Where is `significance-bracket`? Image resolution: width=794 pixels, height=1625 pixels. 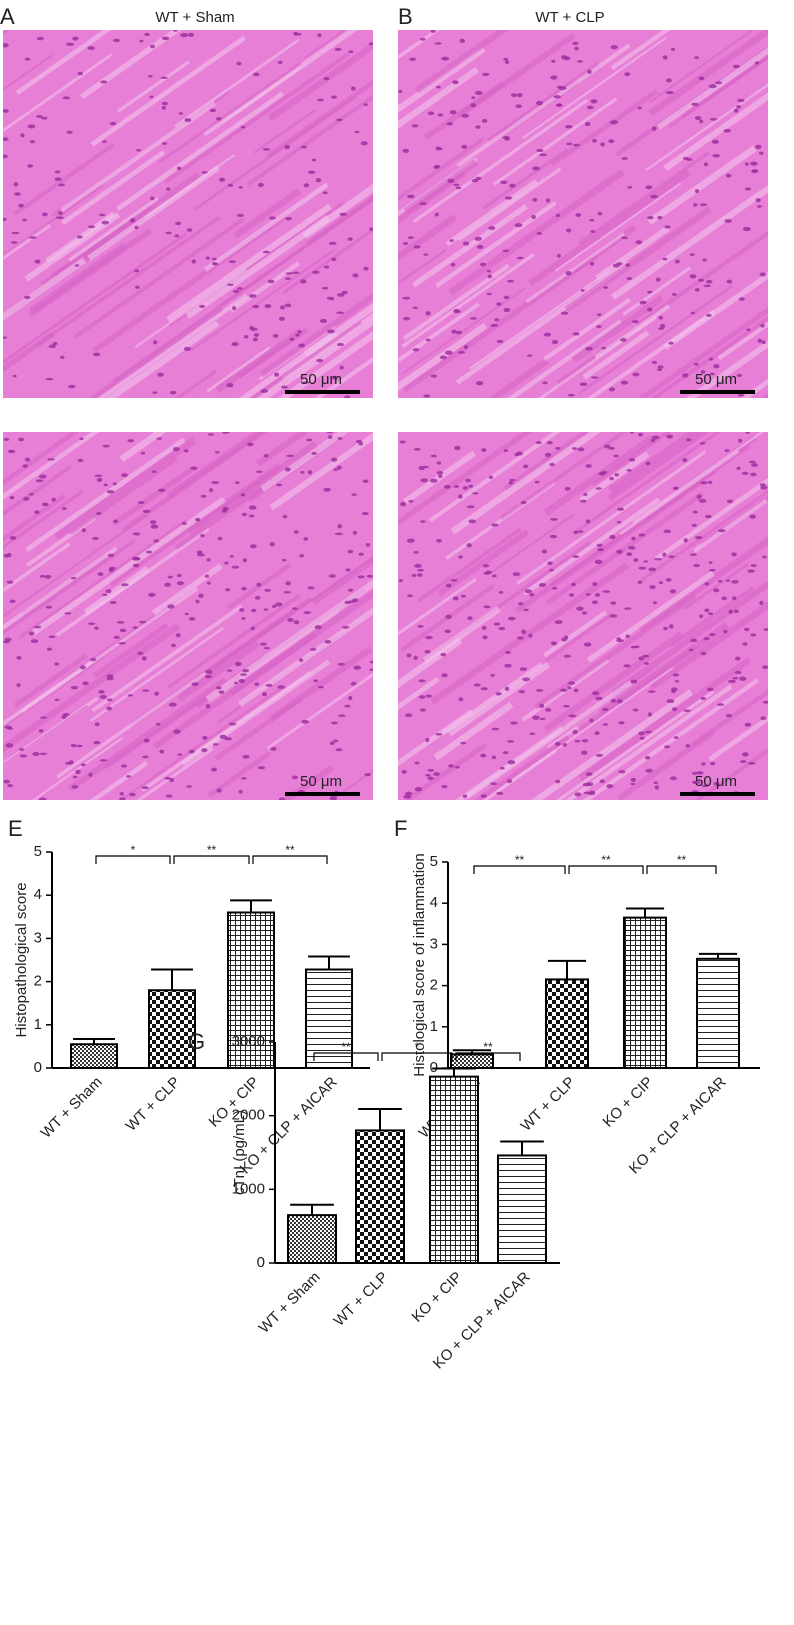
significance-bracket is located at coordinates (417, 1056).